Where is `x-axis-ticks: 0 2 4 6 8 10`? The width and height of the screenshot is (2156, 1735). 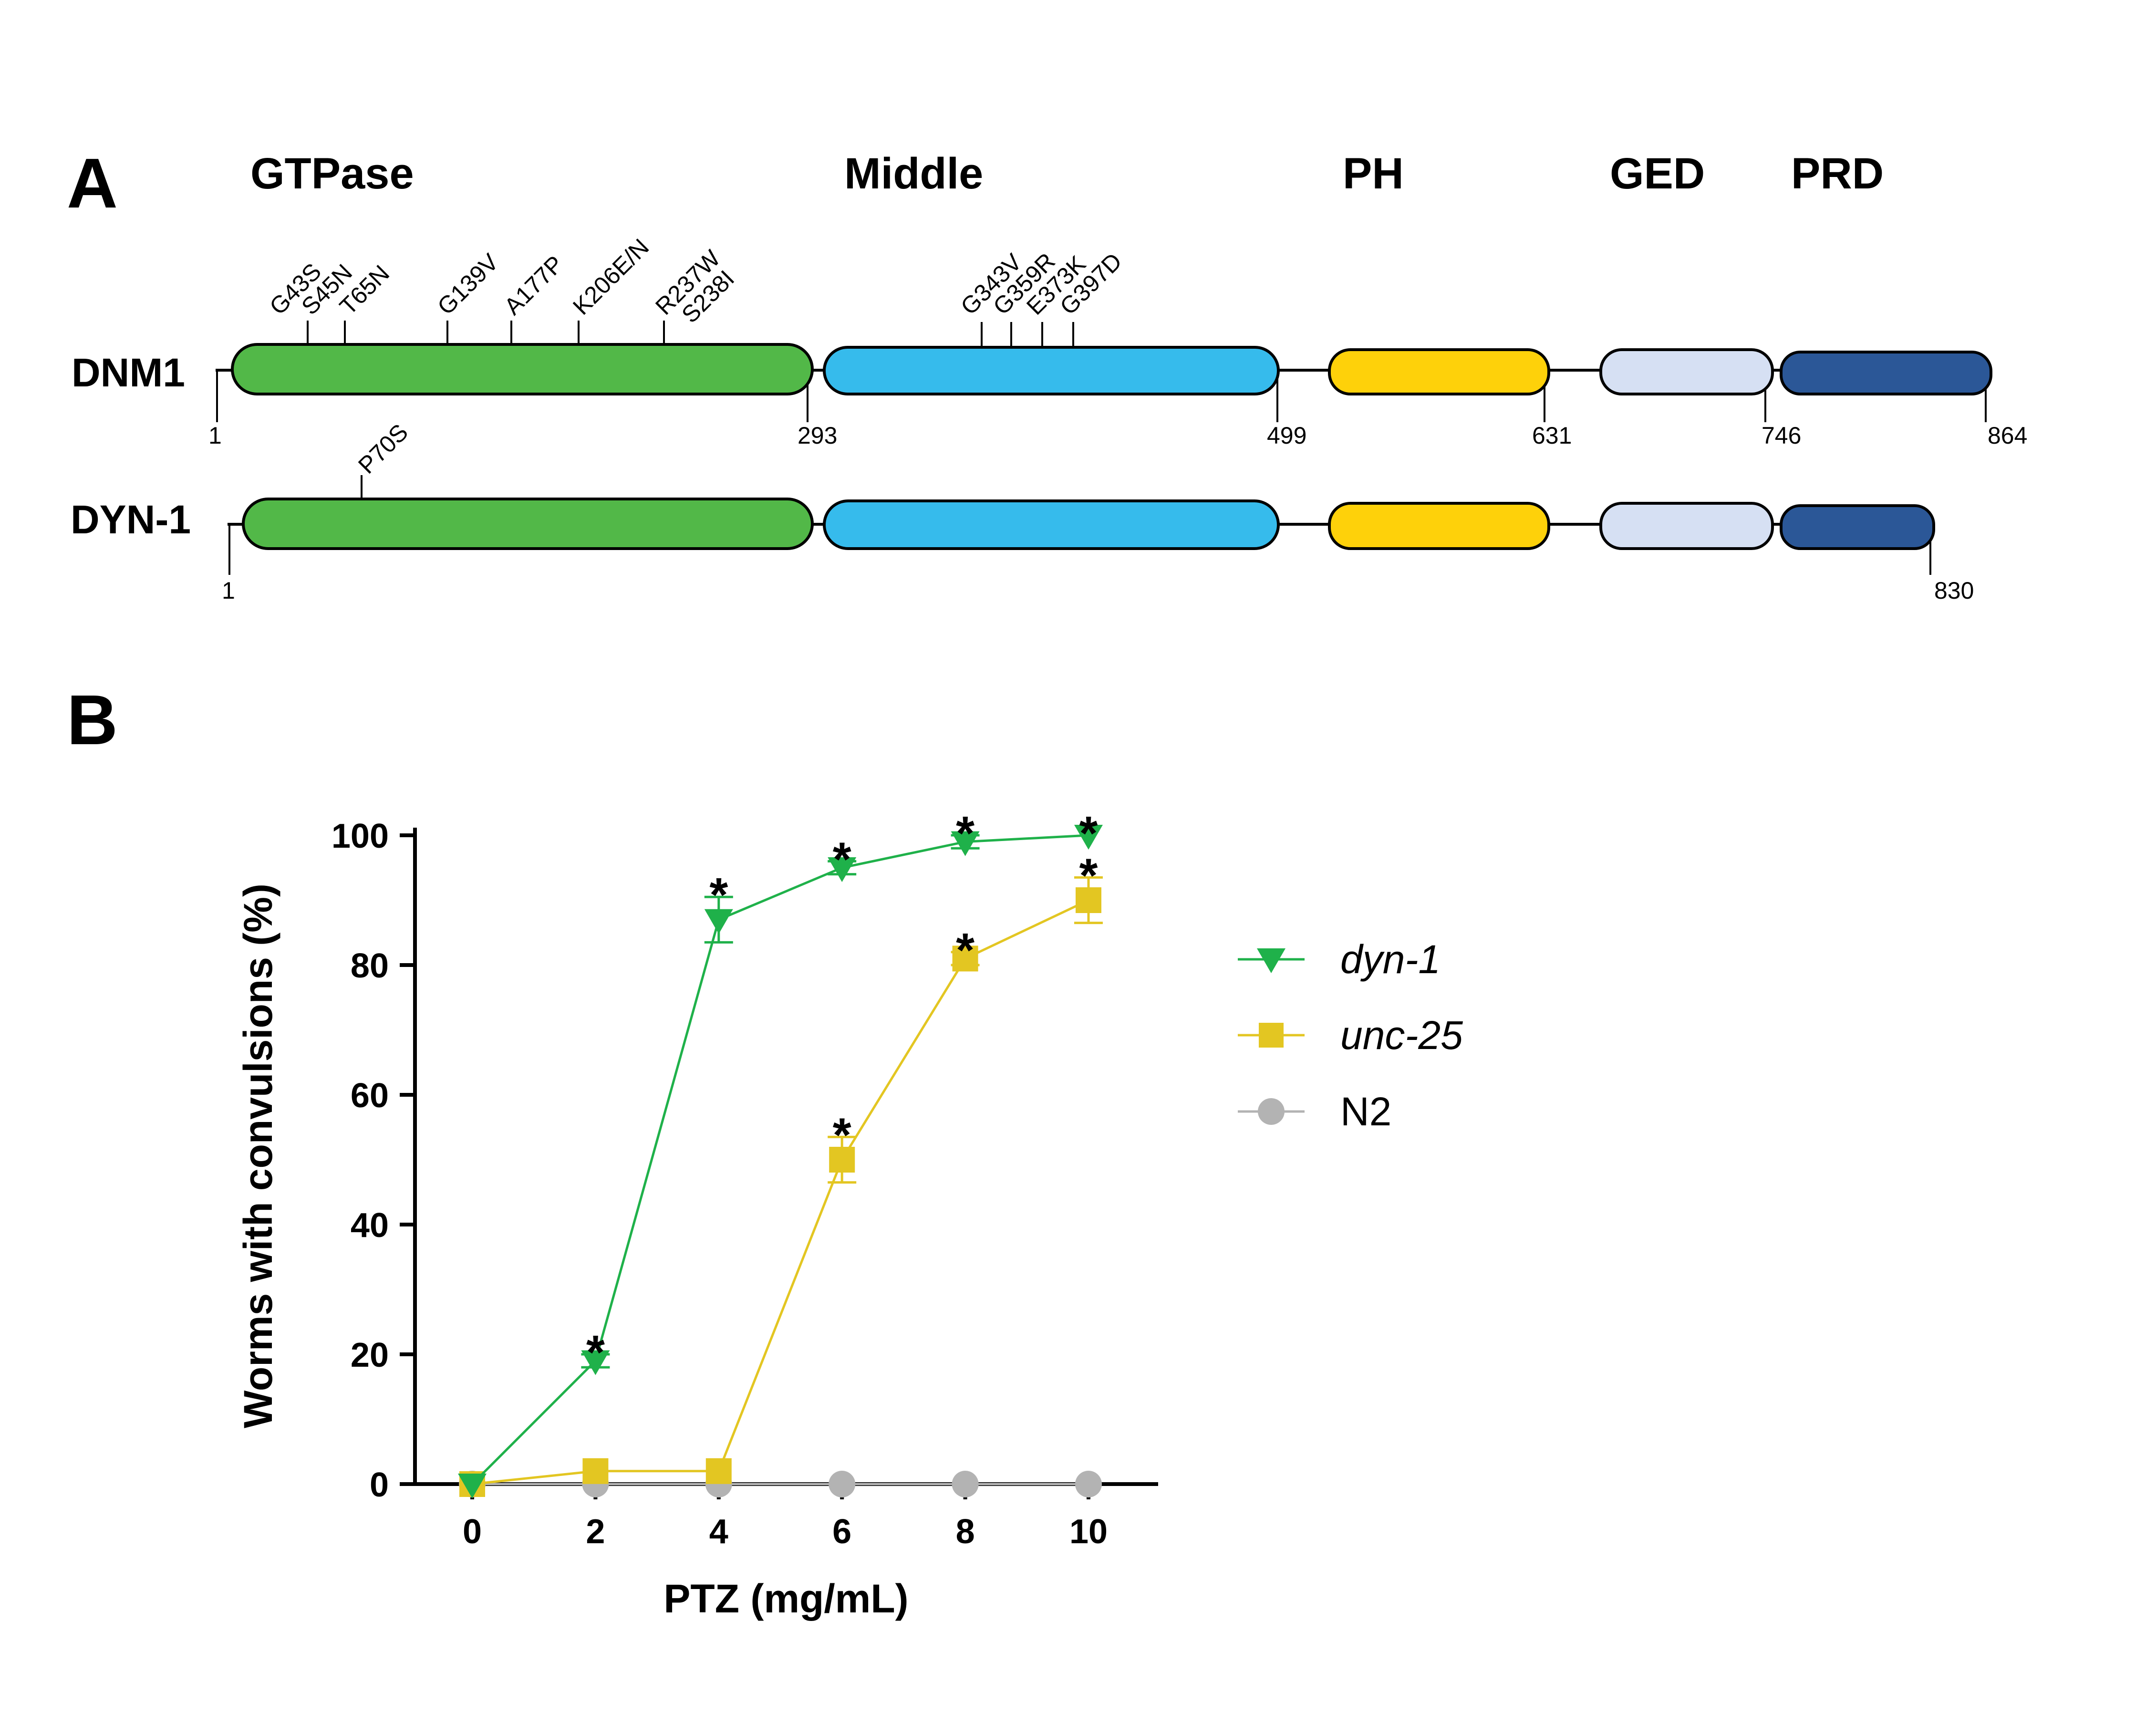 x-axis-ticks: 0 2 4 6 8 10 is located at coordinates (785, 1517).